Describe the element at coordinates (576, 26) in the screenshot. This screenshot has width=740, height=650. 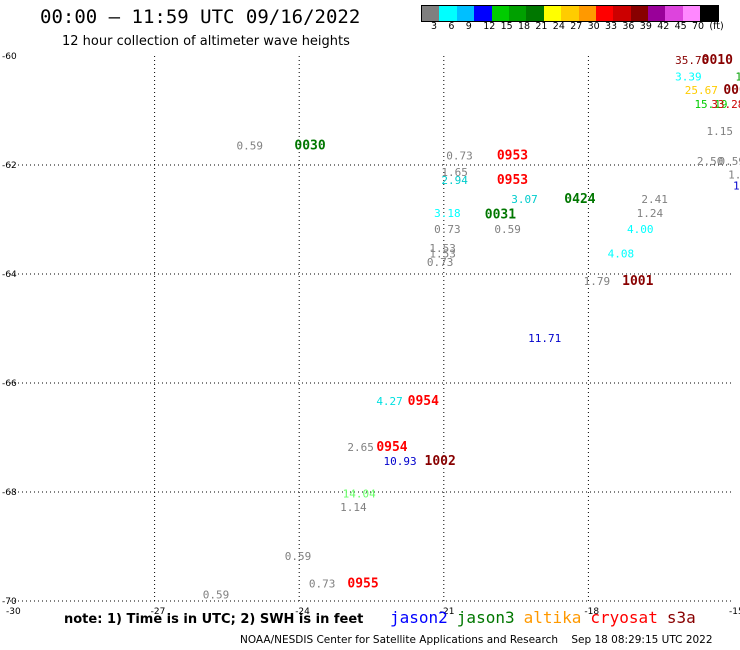
I see `color-scale-label: 27` at that location.